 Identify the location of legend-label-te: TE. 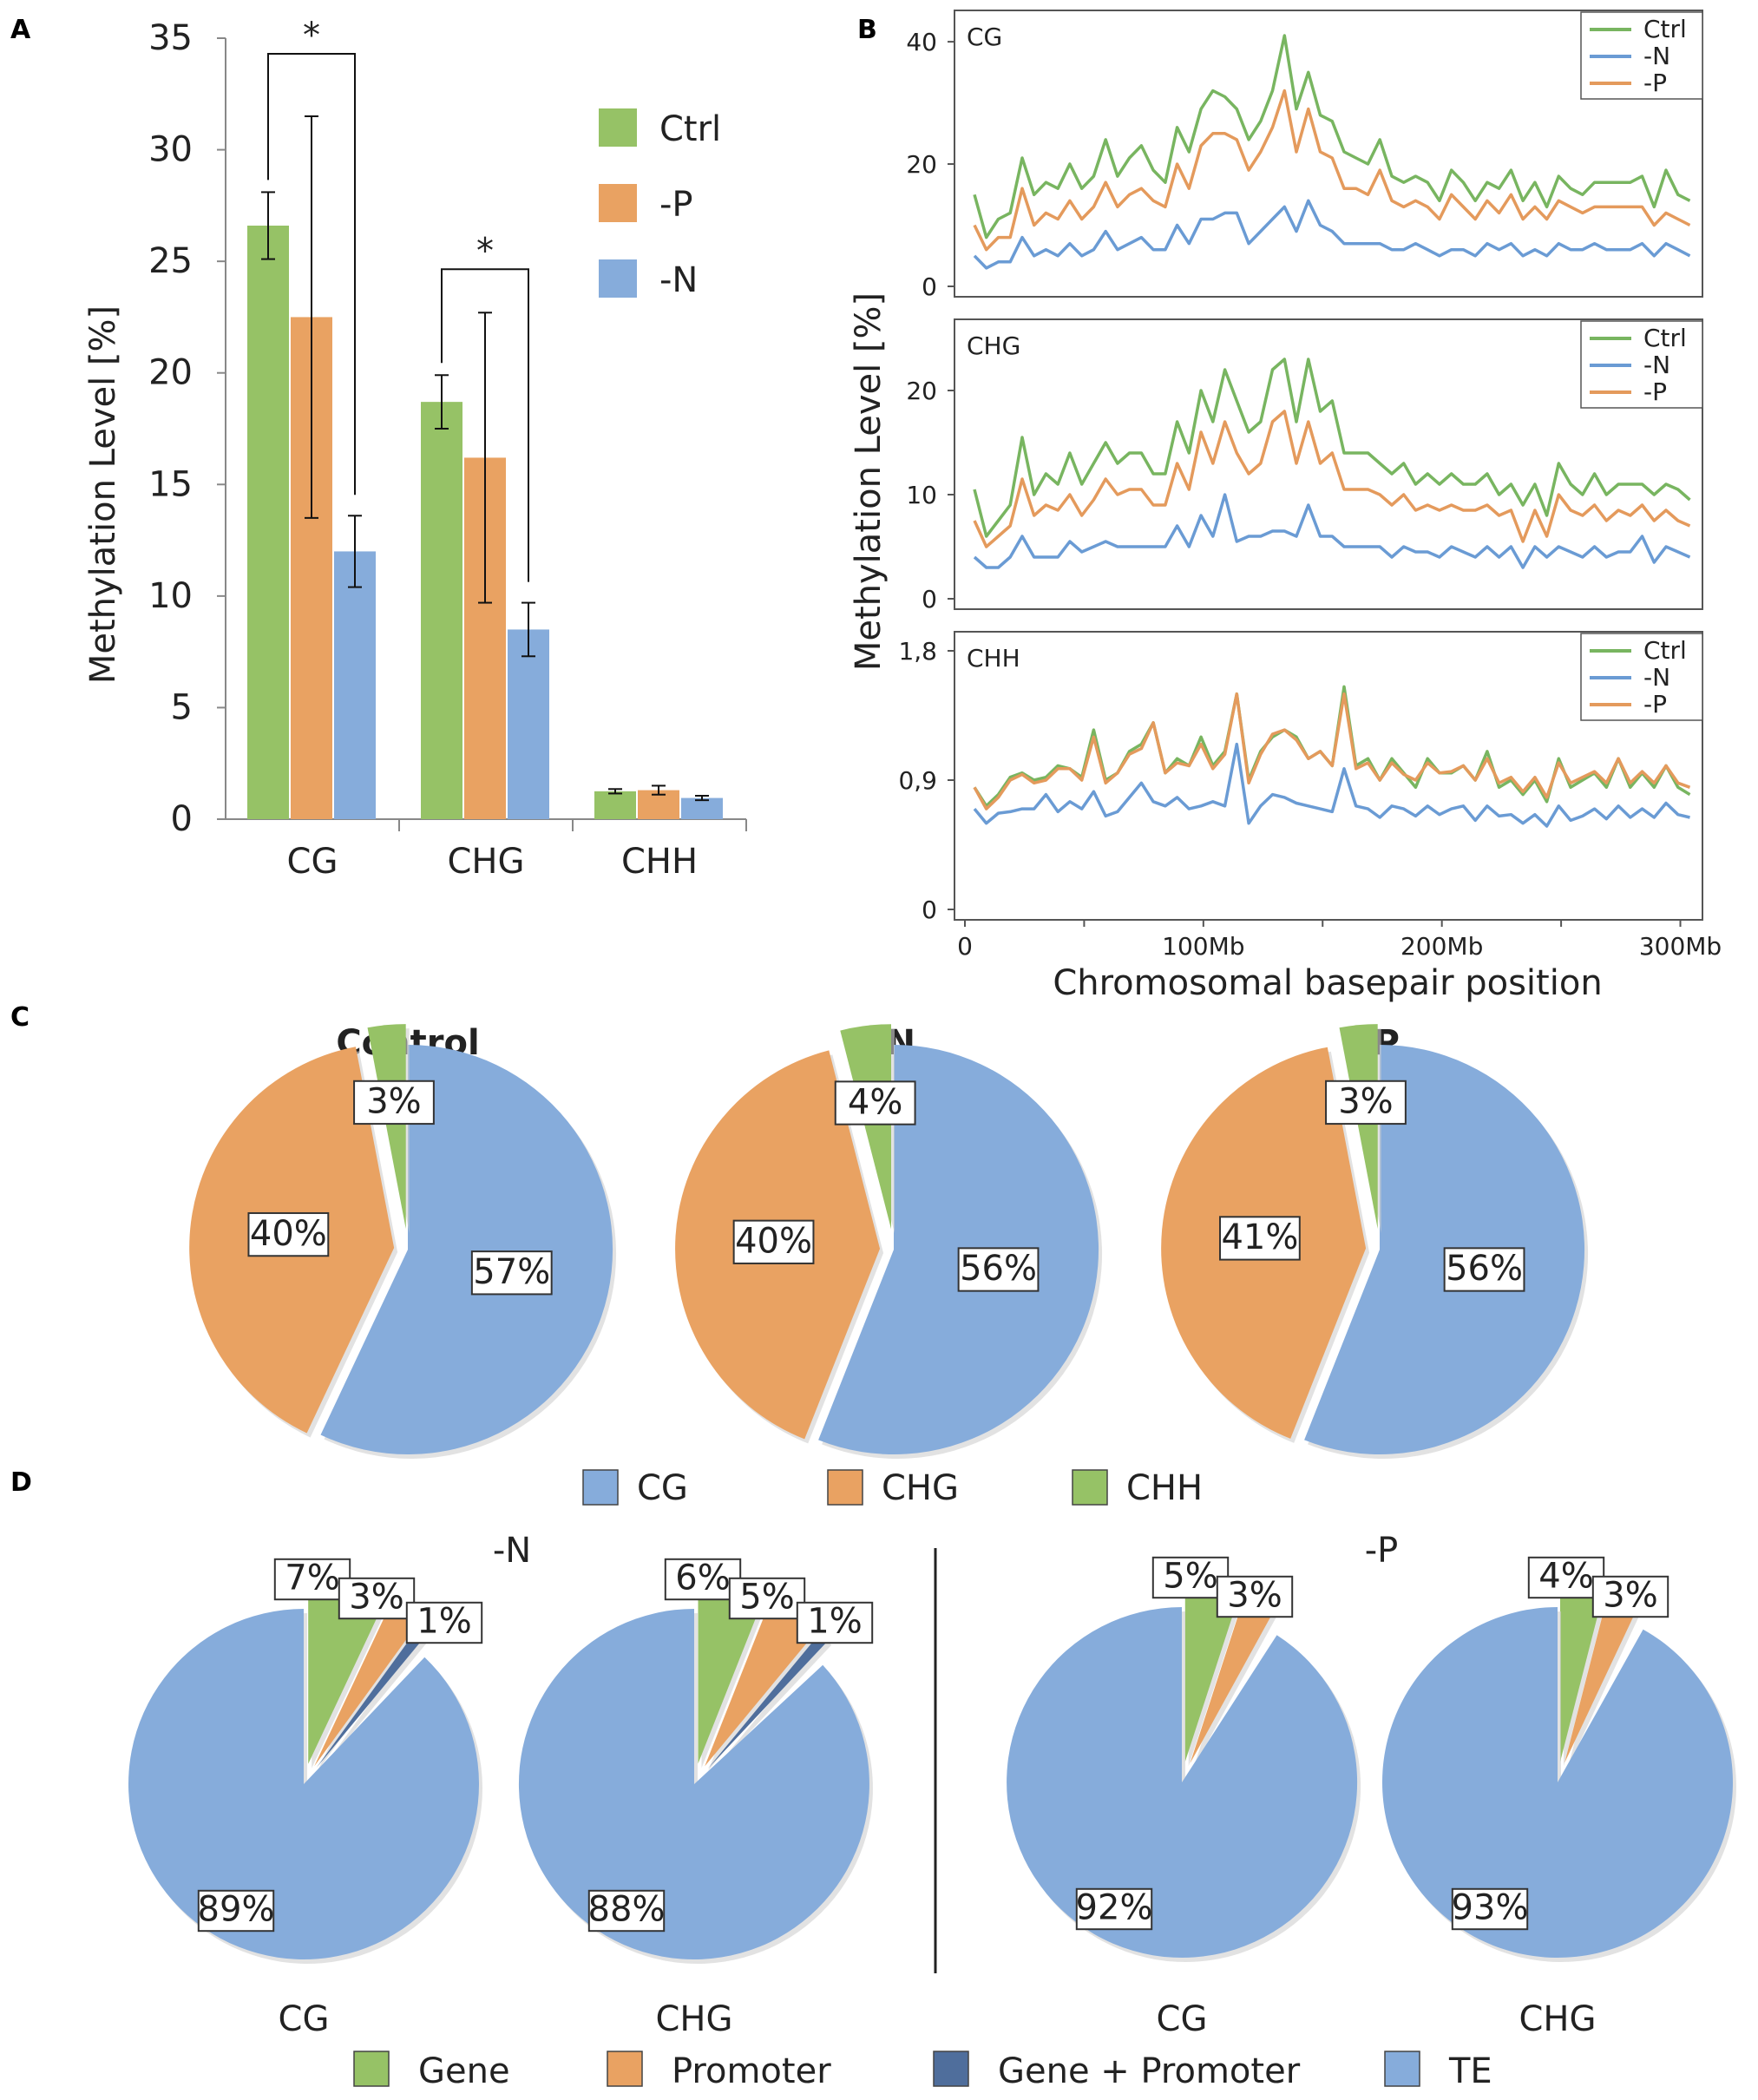
(1470, 2071).